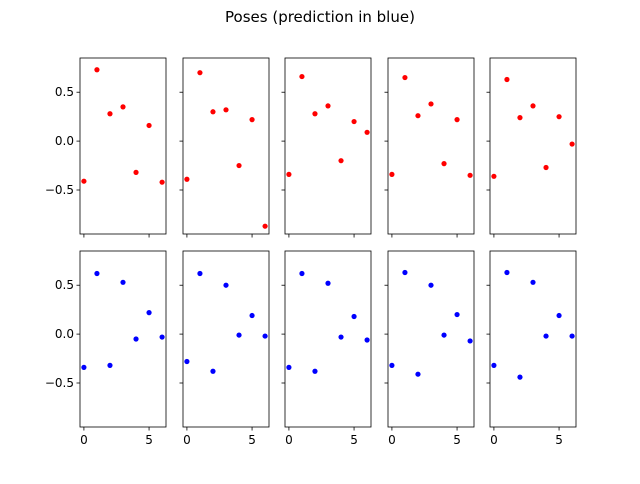 The height and width of the screenshot is (484, 640). I want to click on subplot-r1-c3, so click(326, 147).